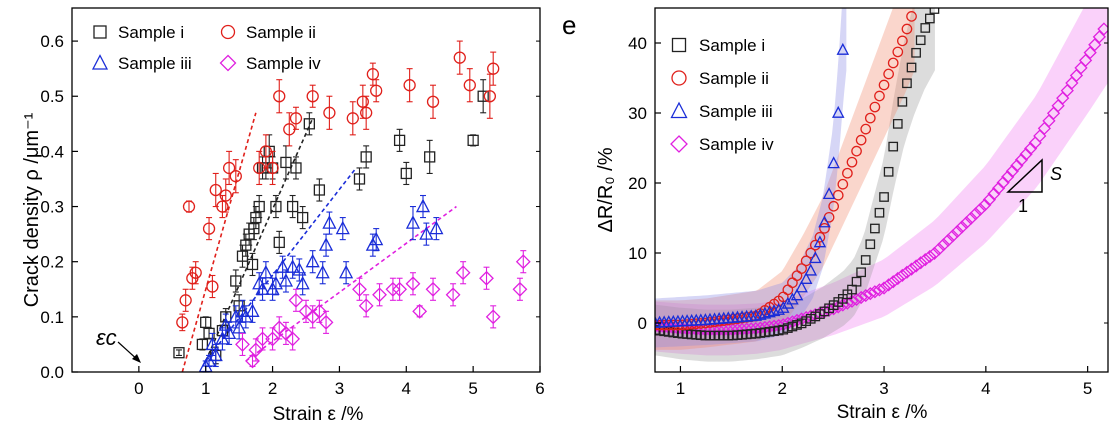 This screenshot has width=1118, height=430. I want to click on right-y-tick-label: 40, so click(637, 43).